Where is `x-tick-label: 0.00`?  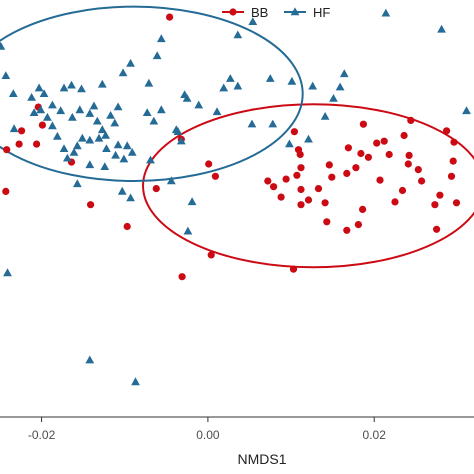
x-tick-label: 0.00 is located at coordinates (208, 435).